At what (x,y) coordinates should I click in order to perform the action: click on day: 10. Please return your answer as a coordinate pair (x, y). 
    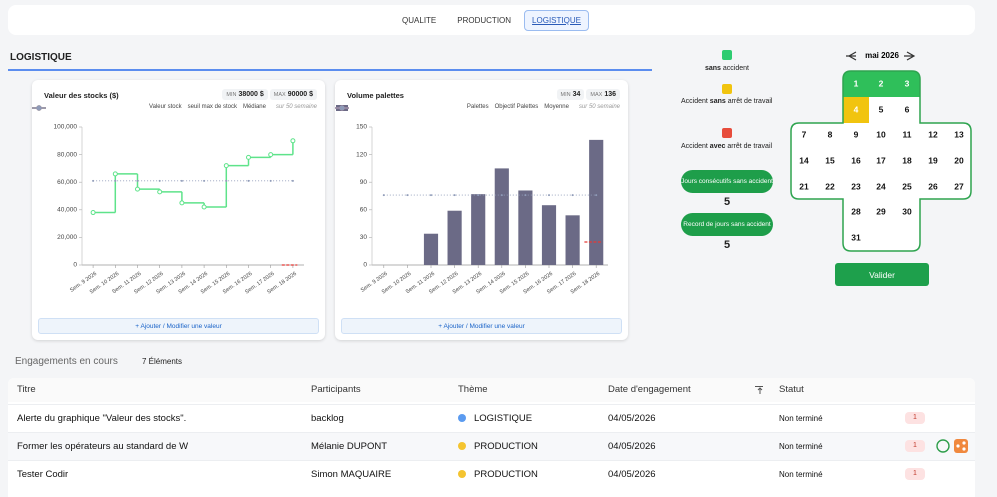
    Looking at the image, I should click on (881, 134).